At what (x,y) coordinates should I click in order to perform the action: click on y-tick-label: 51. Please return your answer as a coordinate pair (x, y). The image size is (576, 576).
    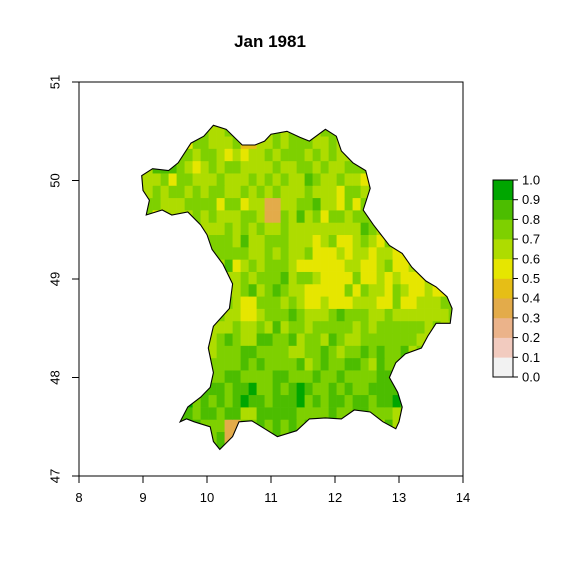
    Looking at the image, I should click on (55, 82).